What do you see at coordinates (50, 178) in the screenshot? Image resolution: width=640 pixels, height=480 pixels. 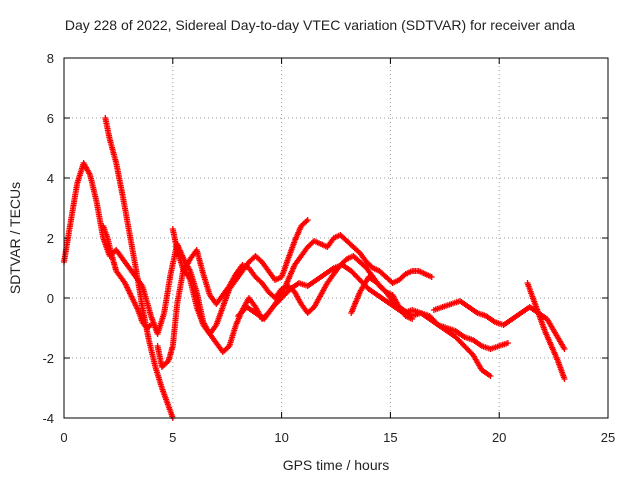 I see `y-tick-label: 4` at bounding box center [50, 178].